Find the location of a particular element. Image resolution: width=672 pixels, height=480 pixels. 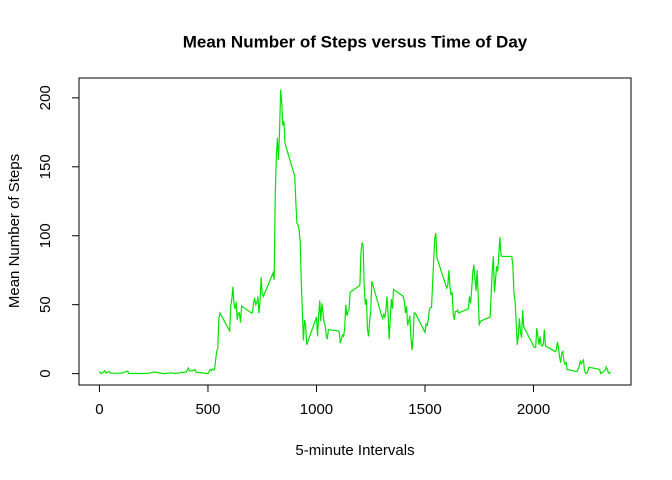

y-tick-label: 100 is located at coordinates (45, 235).